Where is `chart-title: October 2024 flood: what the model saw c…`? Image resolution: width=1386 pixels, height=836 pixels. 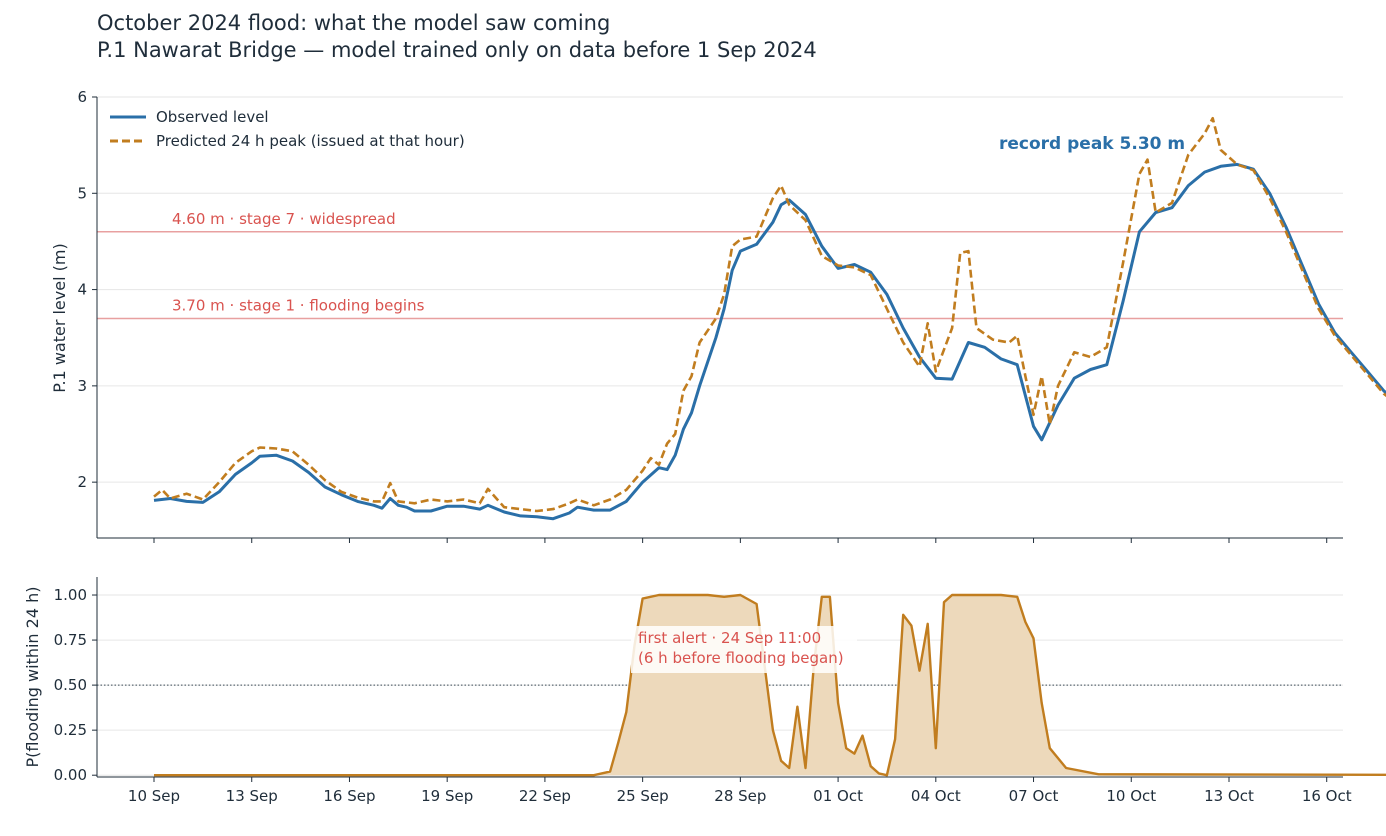
chart-title: October 2024 flood: what the model saw c… is located at coordinates (354, 23).